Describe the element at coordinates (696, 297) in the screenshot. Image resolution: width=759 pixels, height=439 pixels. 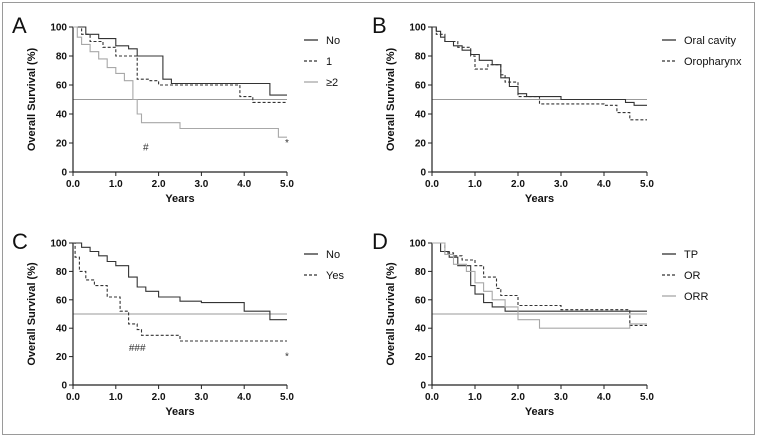
I see `legend-label: ORR` at that location.